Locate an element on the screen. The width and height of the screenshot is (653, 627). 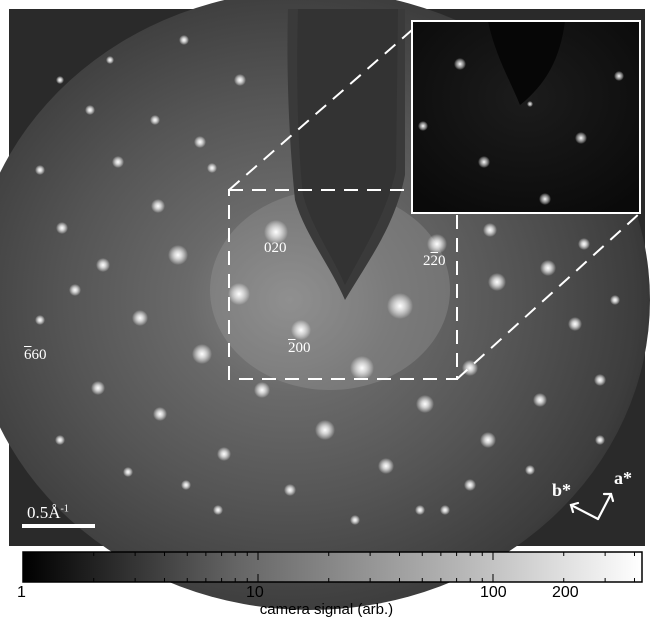
reflection-label-020: 020 is located at coordinates (275, 248).